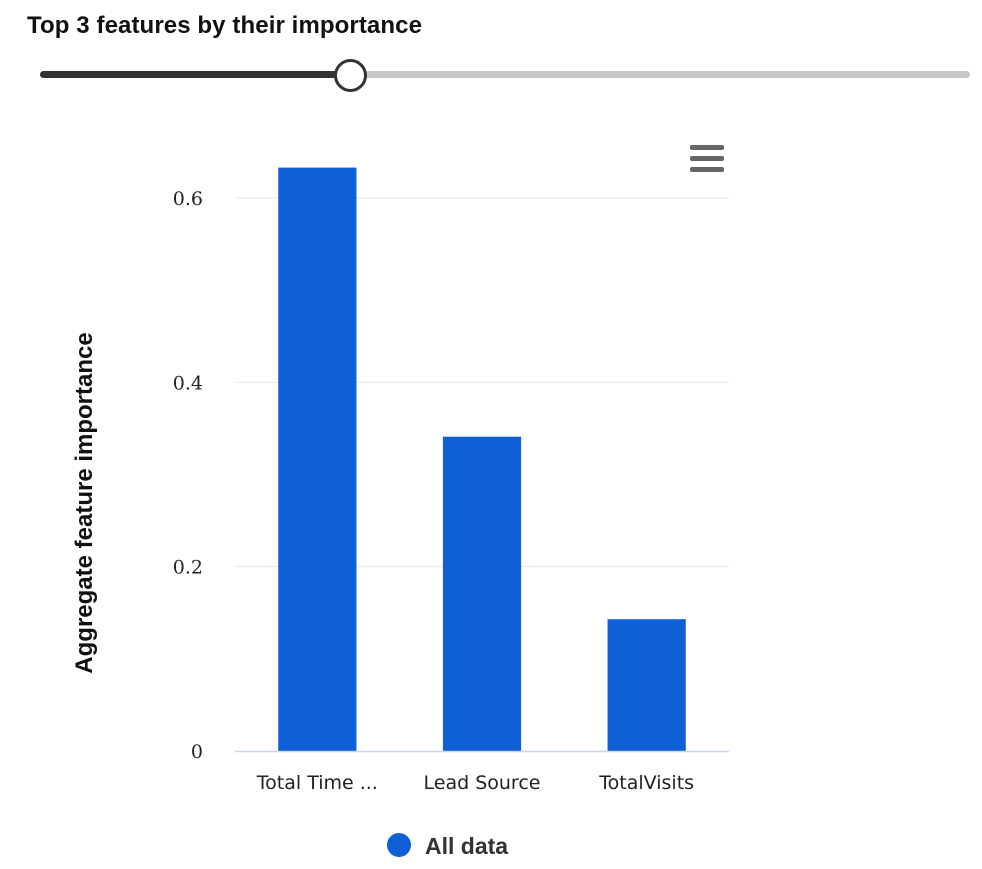  I want to click on legend-label: All data, so click(466, 846).